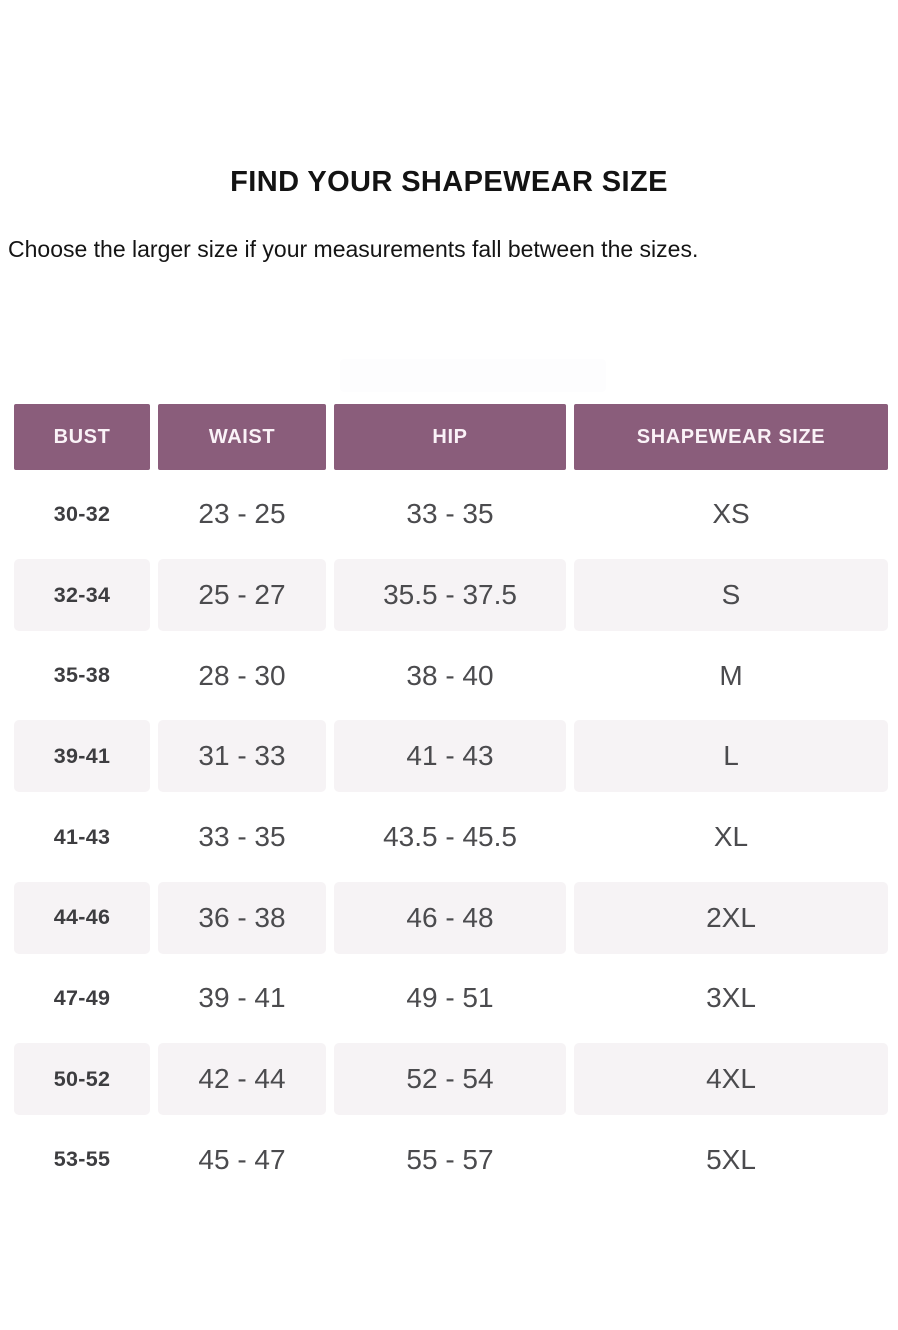  What do you see at coordinates (731, 514) in the screenshot?
I see `cell-size: XS` at bounding box center [731, 514].